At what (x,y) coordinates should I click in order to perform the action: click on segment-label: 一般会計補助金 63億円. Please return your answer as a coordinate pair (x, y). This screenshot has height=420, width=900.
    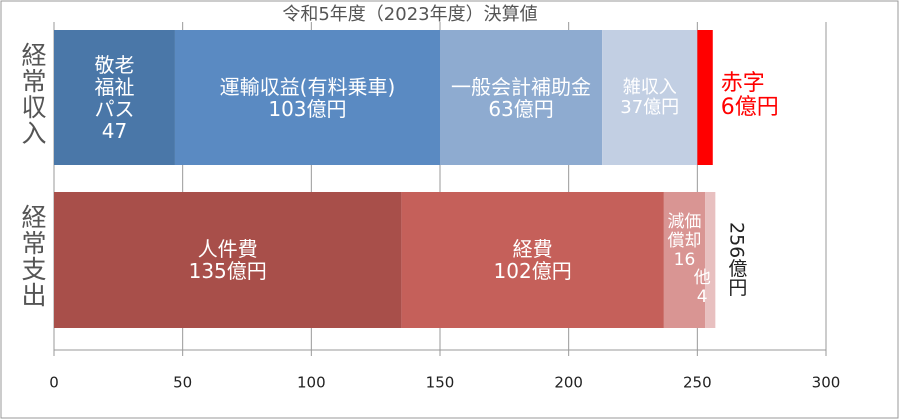
    Looking at the image, I should click on (521, 97).